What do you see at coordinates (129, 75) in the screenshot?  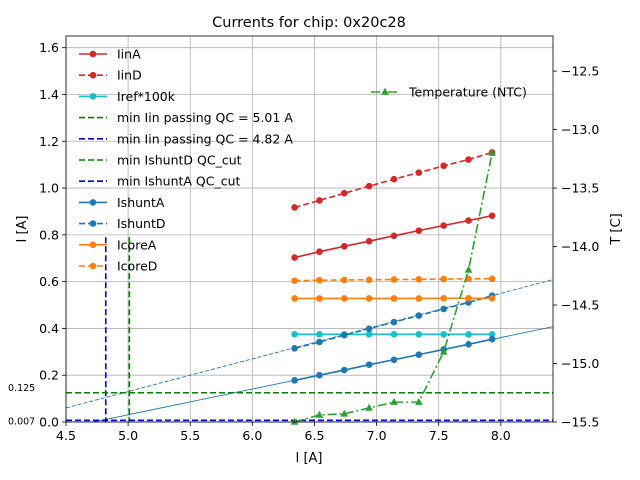 I see `legend-label: IinD` at bounding box center [129, 75].